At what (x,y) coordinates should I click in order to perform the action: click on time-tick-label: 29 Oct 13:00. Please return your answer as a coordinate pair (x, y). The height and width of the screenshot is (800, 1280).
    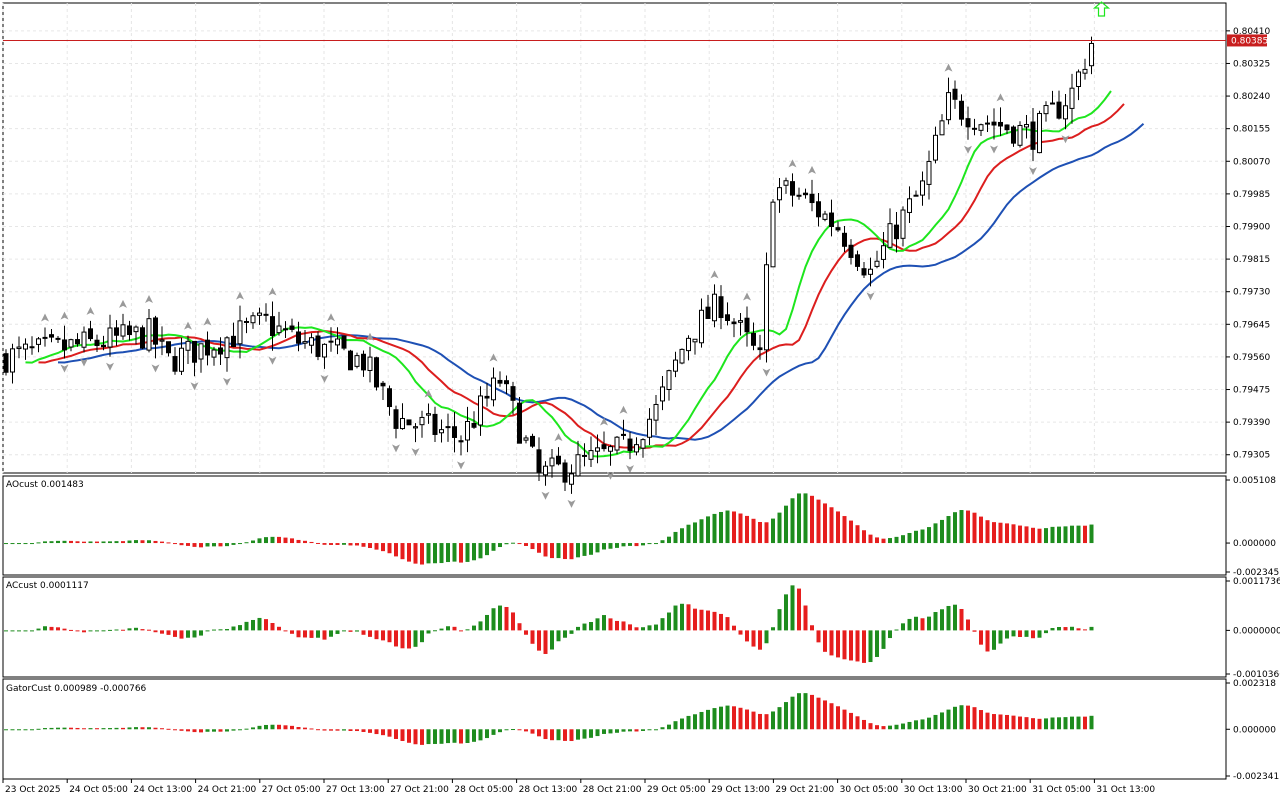
    Looking at the image, I should click on (740, 790).